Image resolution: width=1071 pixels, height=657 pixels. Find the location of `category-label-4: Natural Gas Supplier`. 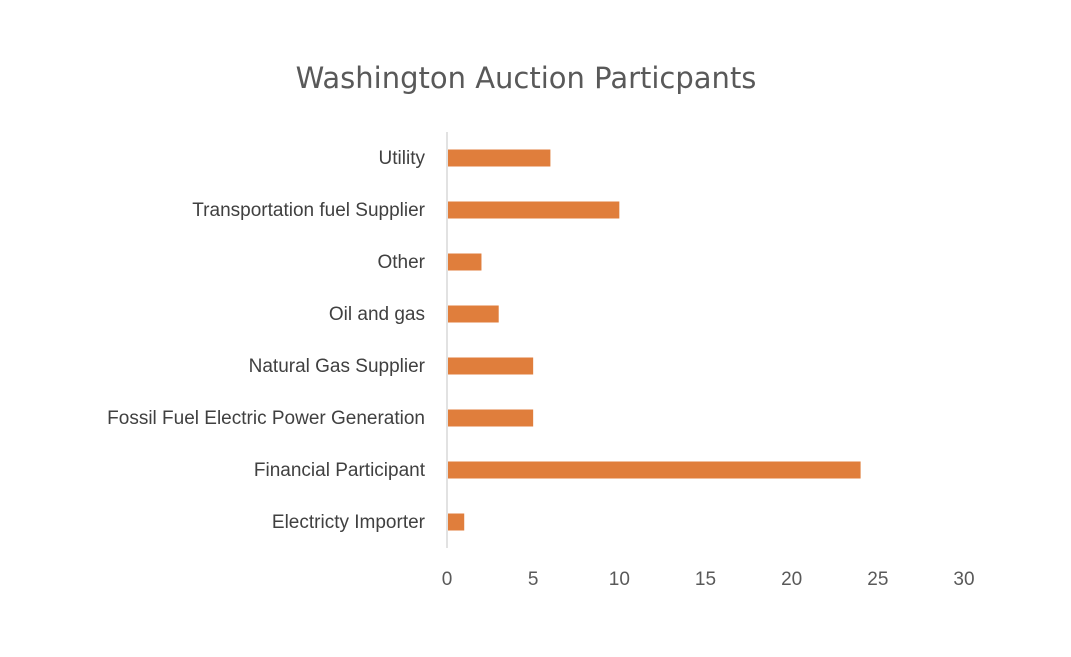

category-label-4: Natural Gas Supplier is located at coordinates (337, 366).